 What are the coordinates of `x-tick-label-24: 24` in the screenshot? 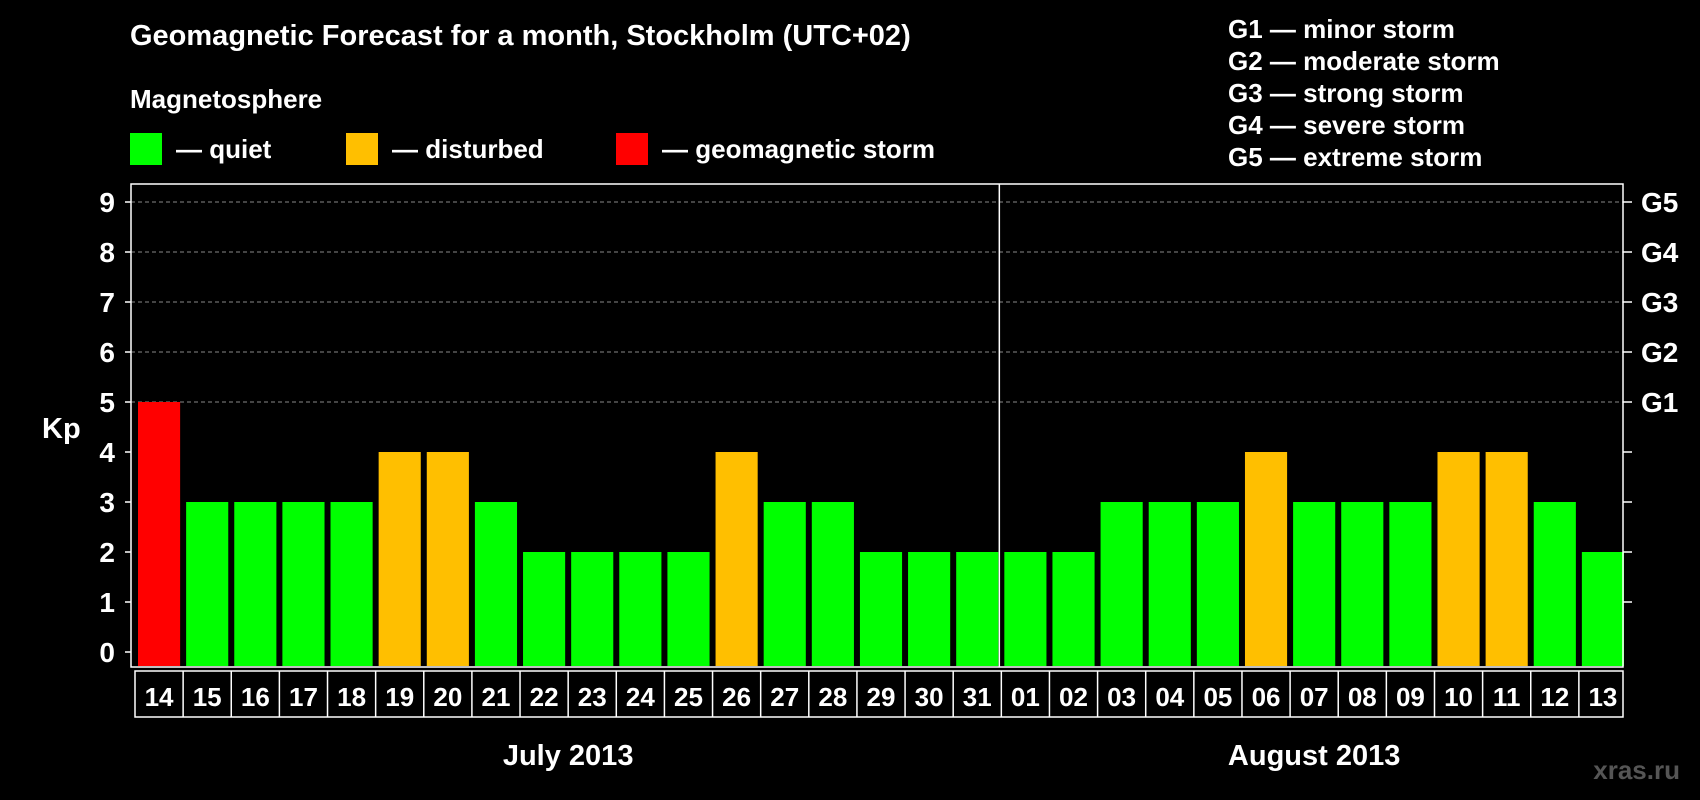 It's located at (640, 697).